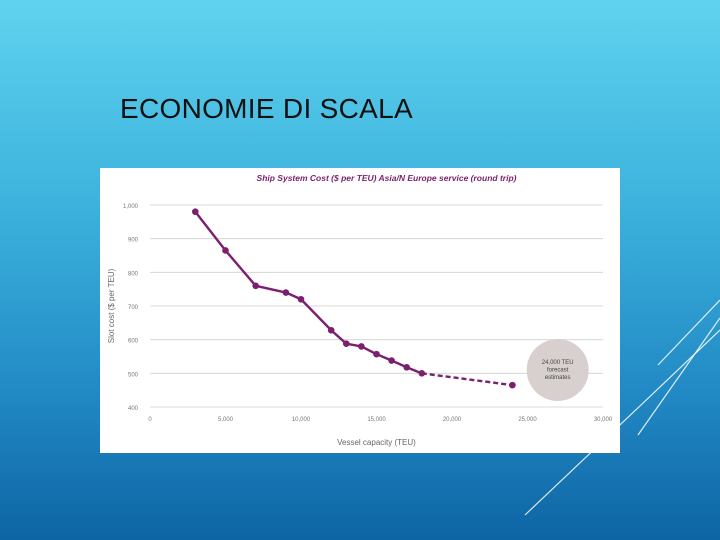  Describe the element at coordinates (133, 409) in the screenshot. I see `y-tick-label: 400` at that location.